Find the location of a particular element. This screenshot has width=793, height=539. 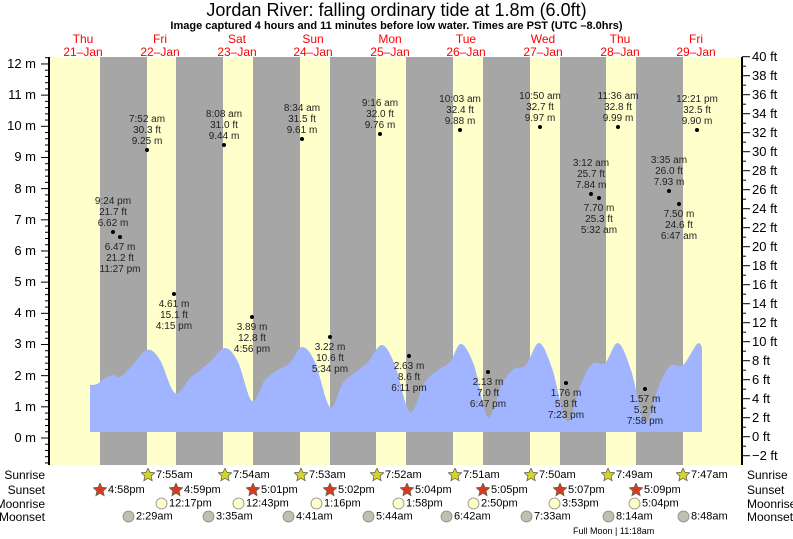

sunrise-row-label-right: Sunrise is located at coordinates (767, 475).